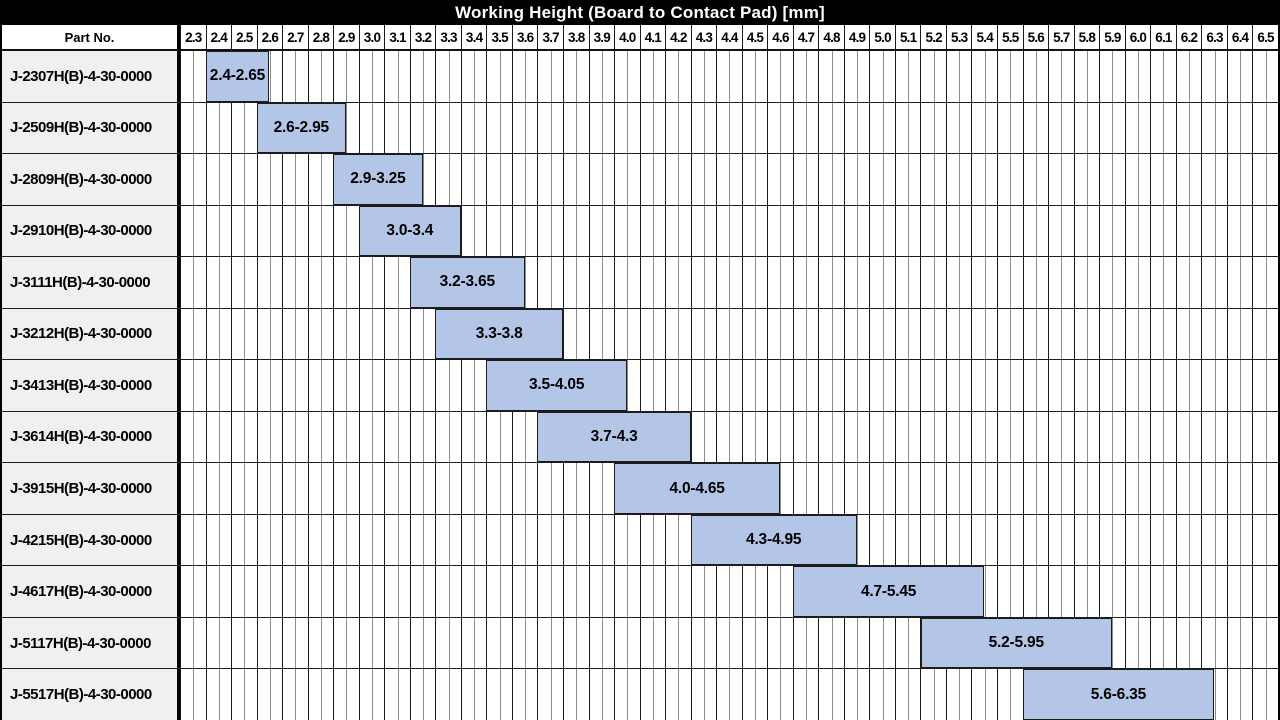 This screenshot has width=1280, height=720. I want to click on row-grid: 4.7-5.45, so click(729, 591).